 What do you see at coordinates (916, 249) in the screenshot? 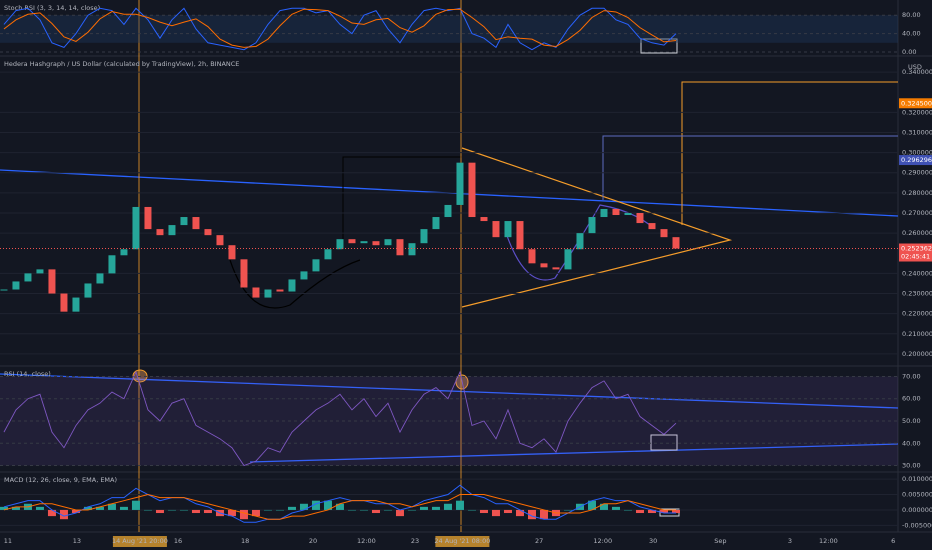
I see `price-label: 0.25236254` at bounding box center [916, 249].